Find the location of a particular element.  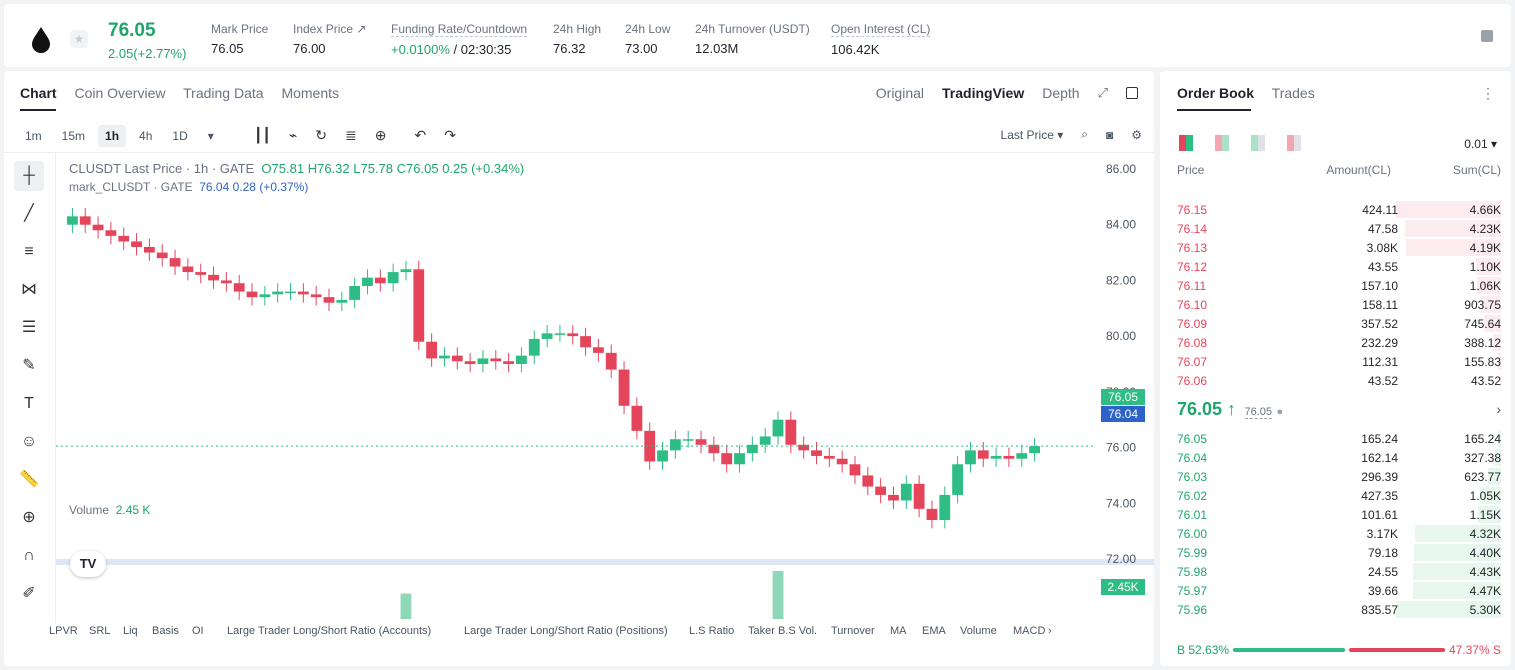

view-tradingview: TradingView is located at coordinates (983, 93).